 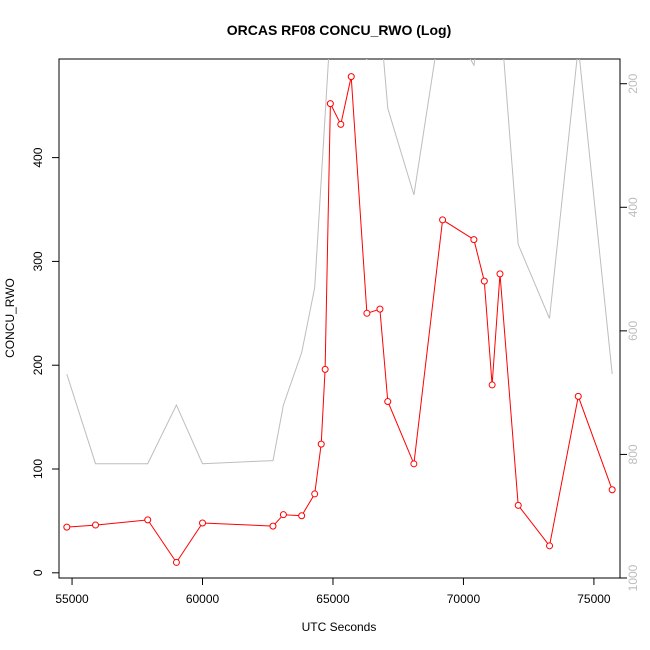 I want to click on x-axis-label: UTC Seconds, so click(x=339, y=627).